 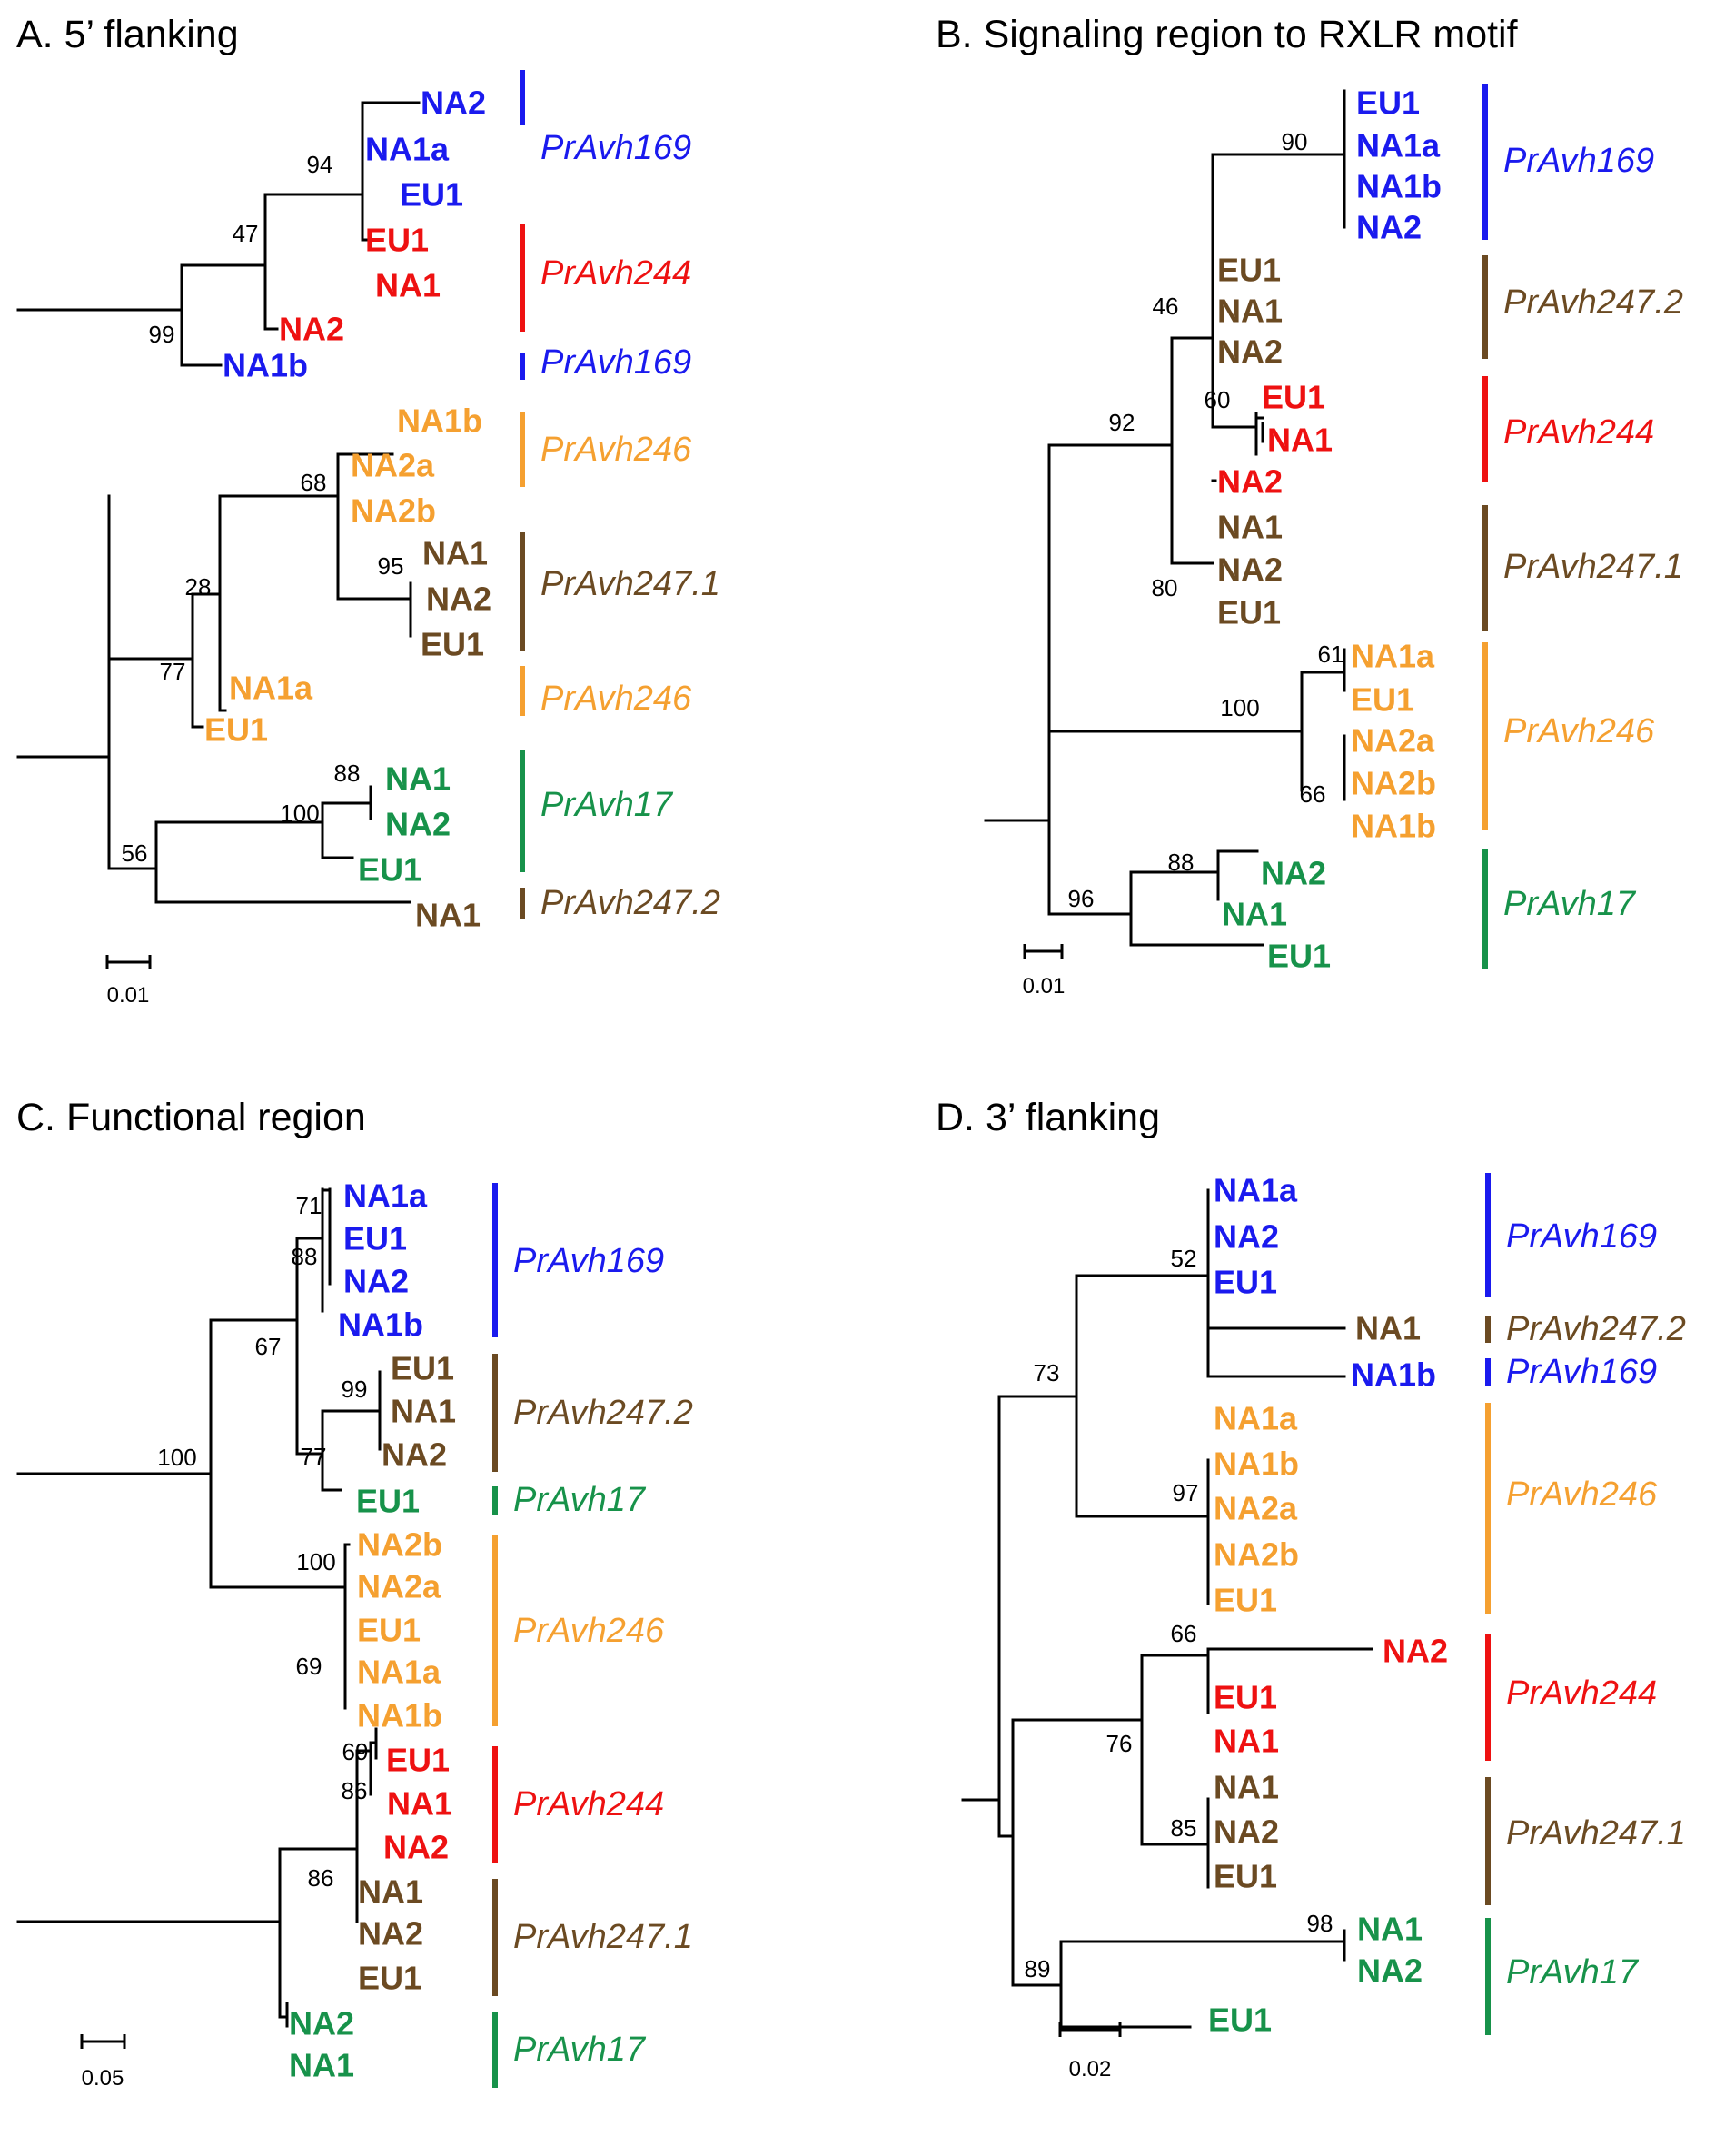 What do you see at coordinates (1596, 1329) in the screenshot?
I see `gene-name-label: PrAvh247.2` at bounding box center [1596, 1329].